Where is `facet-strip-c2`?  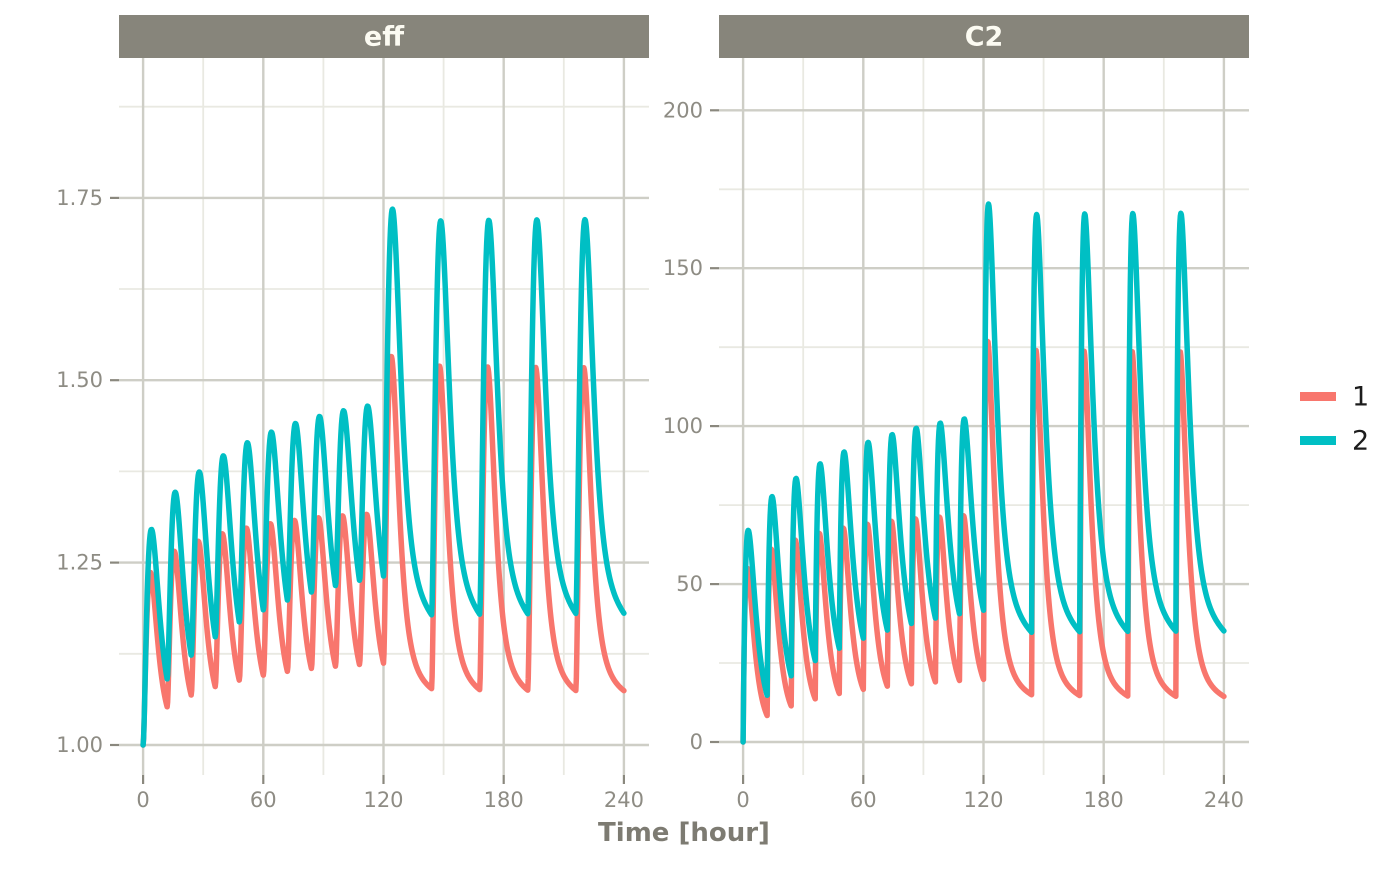
facet-strip-c2 is located at coordinates (984, 36).